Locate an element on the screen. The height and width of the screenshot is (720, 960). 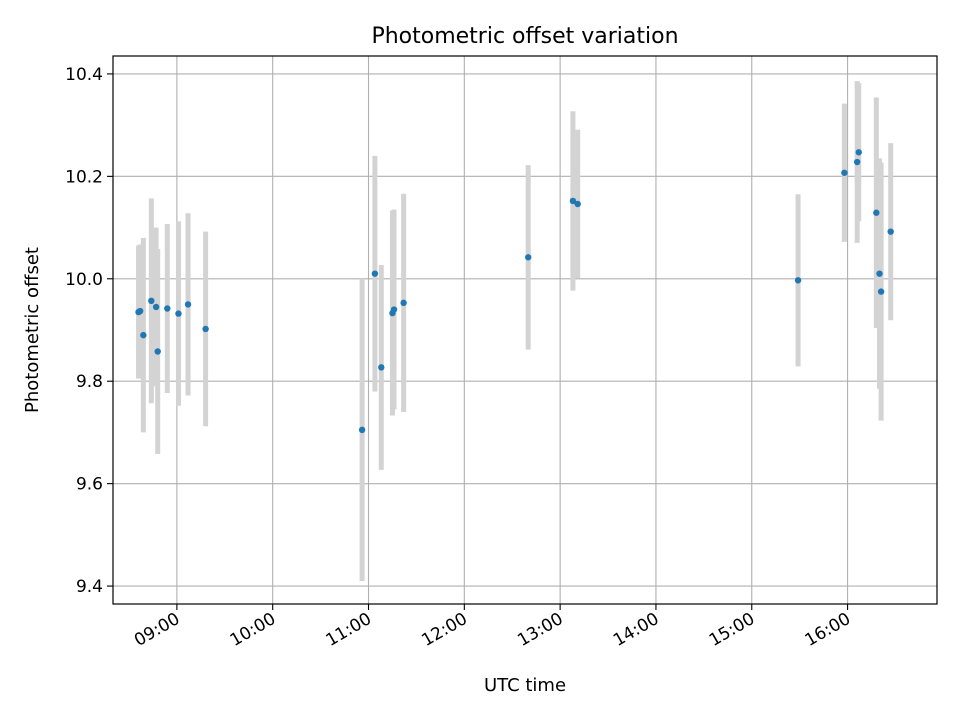
x-tick-label: 14:00 is located at coordinates (636, 630).